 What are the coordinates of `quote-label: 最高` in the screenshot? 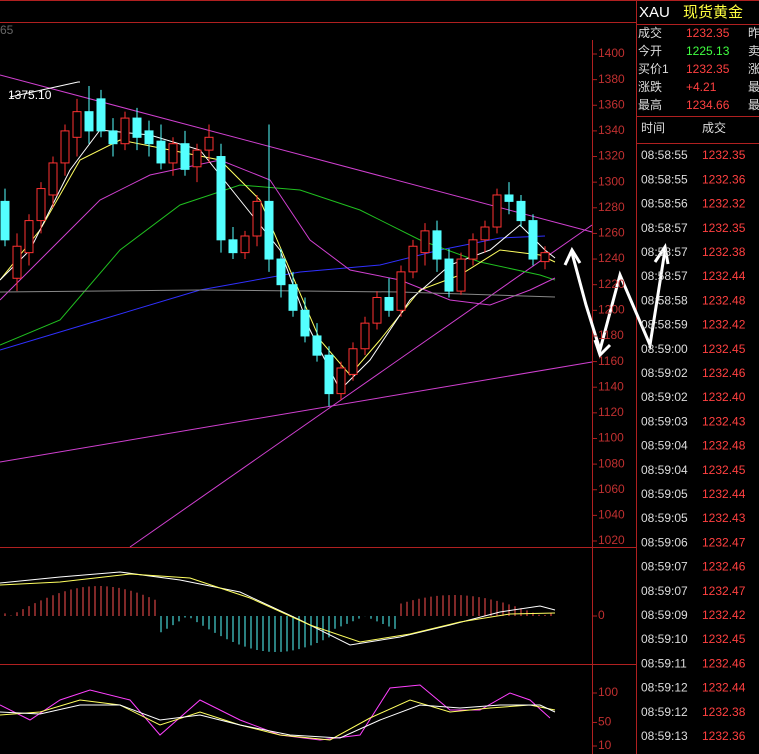 It's located at (650, 104).